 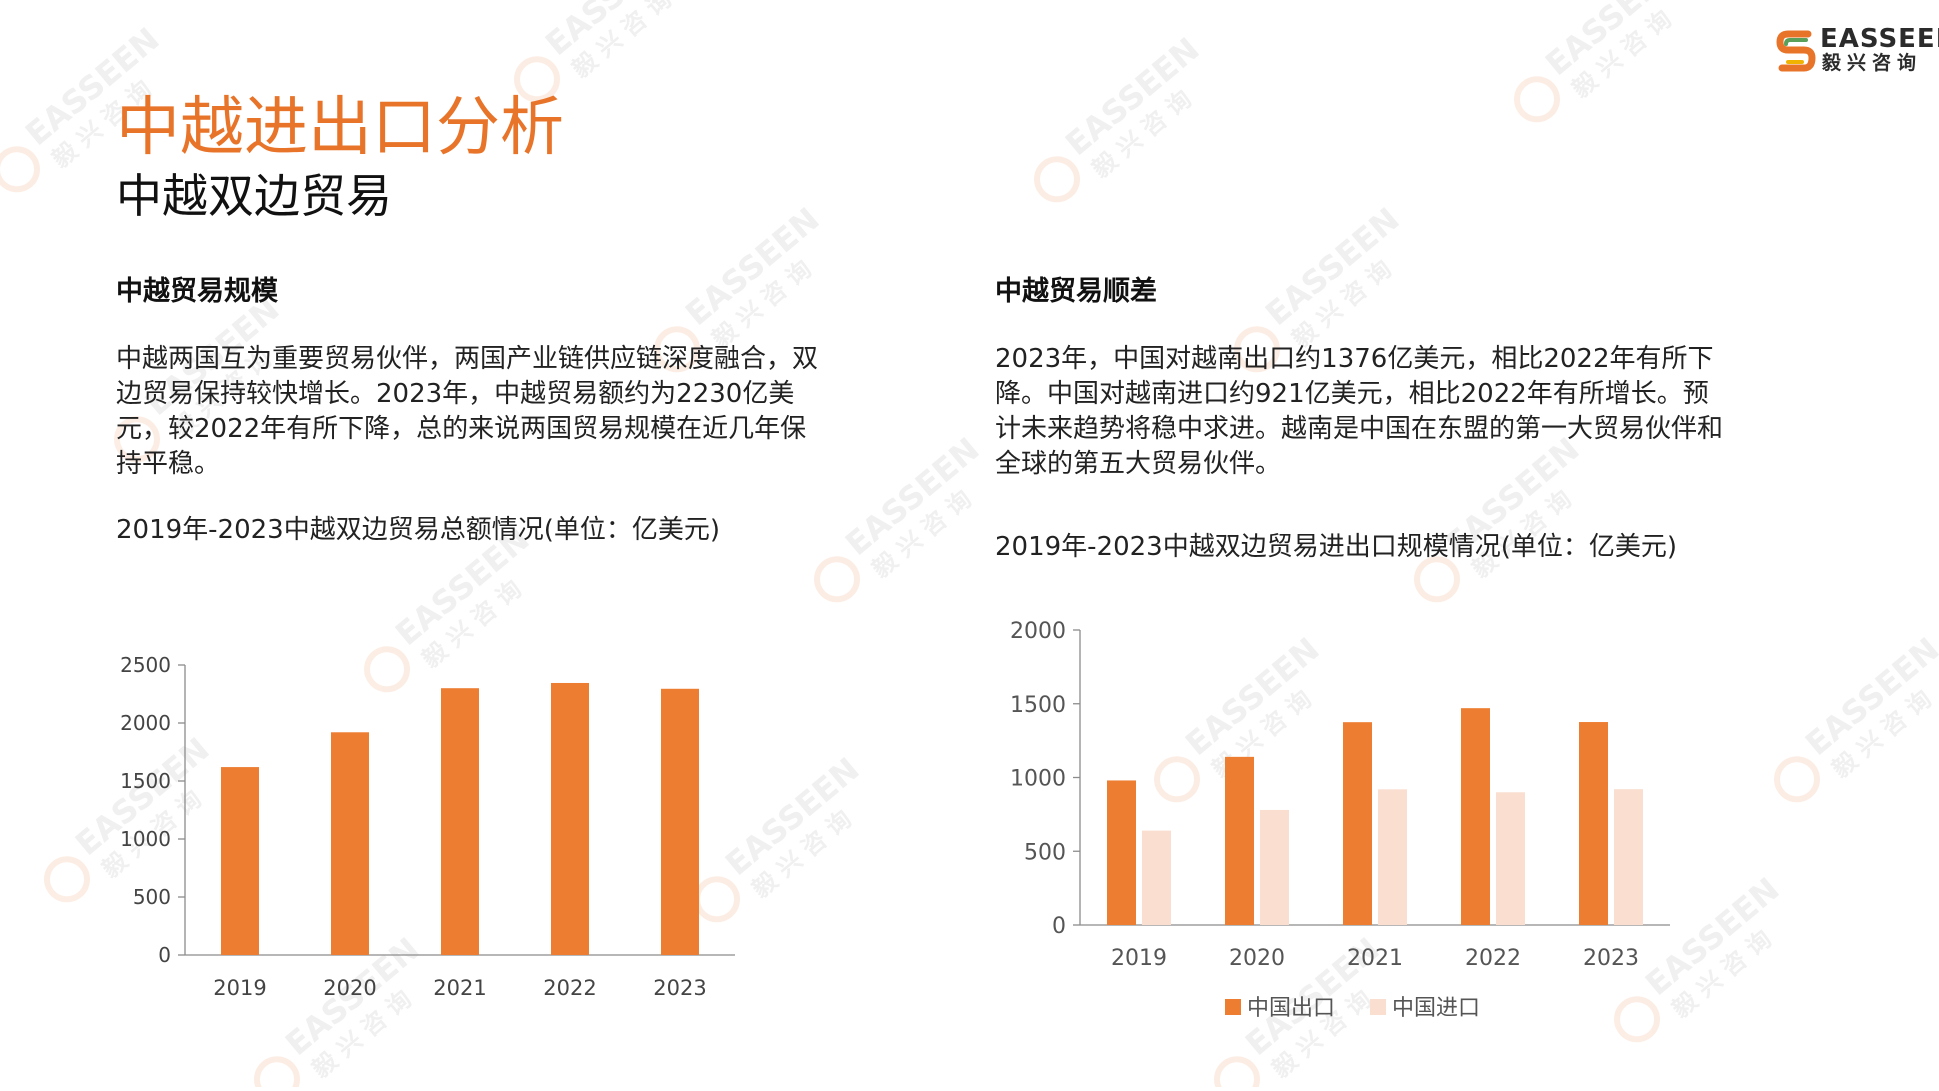 I want to click on legend-label: 中国出口, so click(x=1291, y=1008).